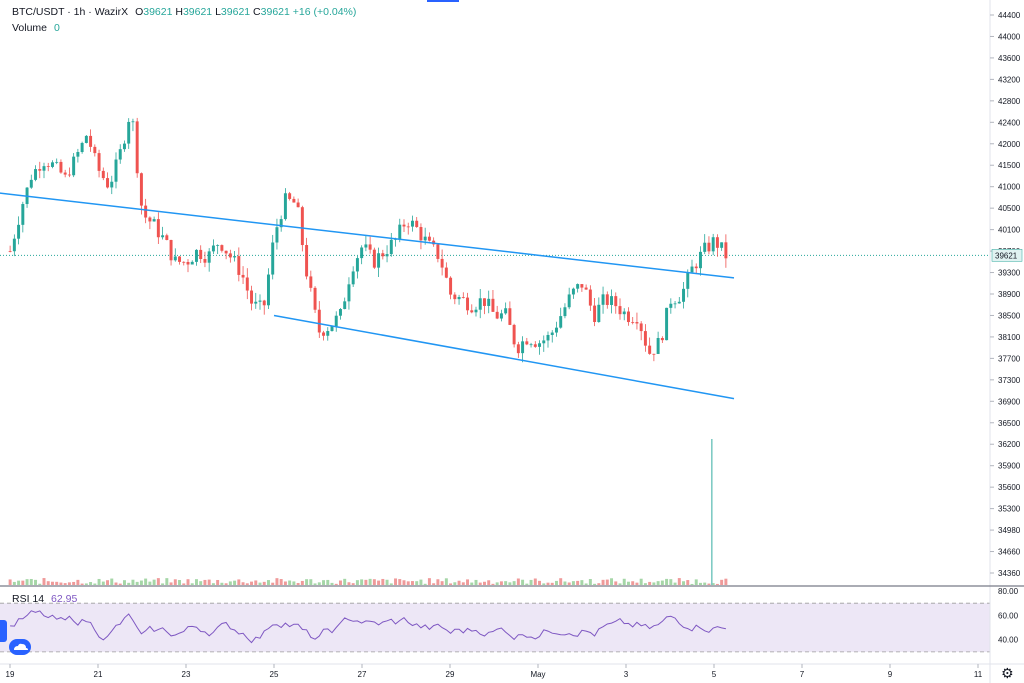  What do you see at coordinates (504, 357) in the screenshot?
I see `channel-line-lower` at bounding box center [504, 357].